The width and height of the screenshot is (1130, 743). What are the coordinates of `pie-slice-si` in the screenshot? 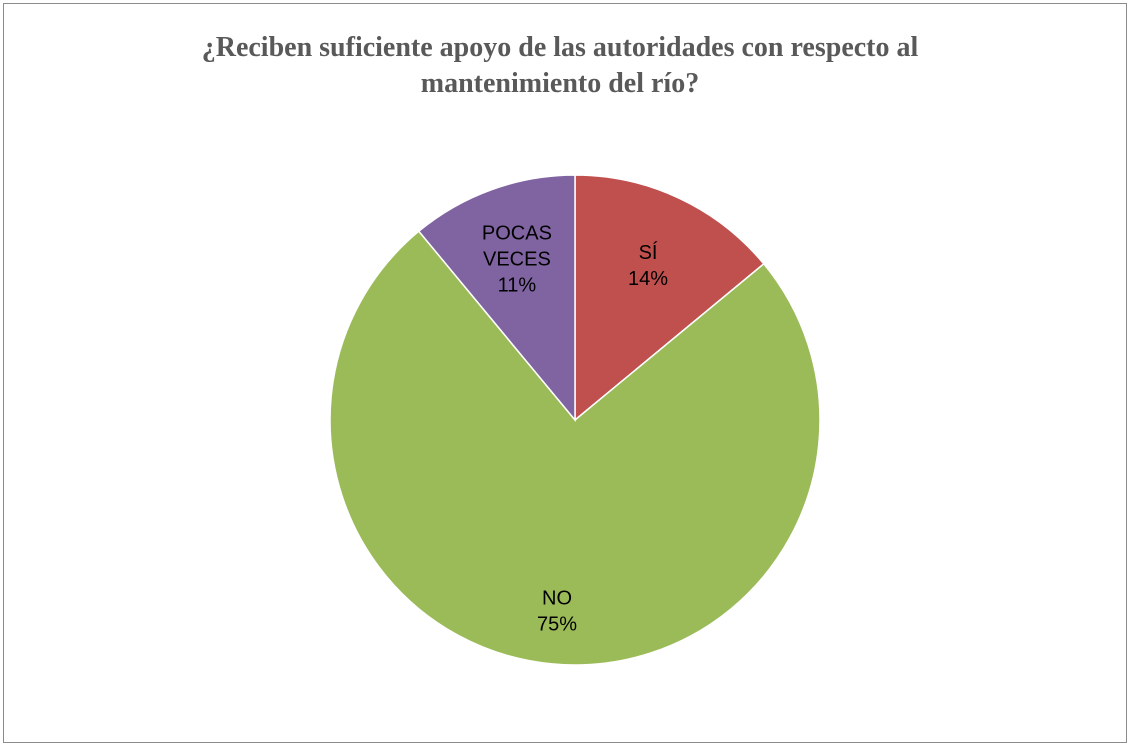 It's located at (669, 298).